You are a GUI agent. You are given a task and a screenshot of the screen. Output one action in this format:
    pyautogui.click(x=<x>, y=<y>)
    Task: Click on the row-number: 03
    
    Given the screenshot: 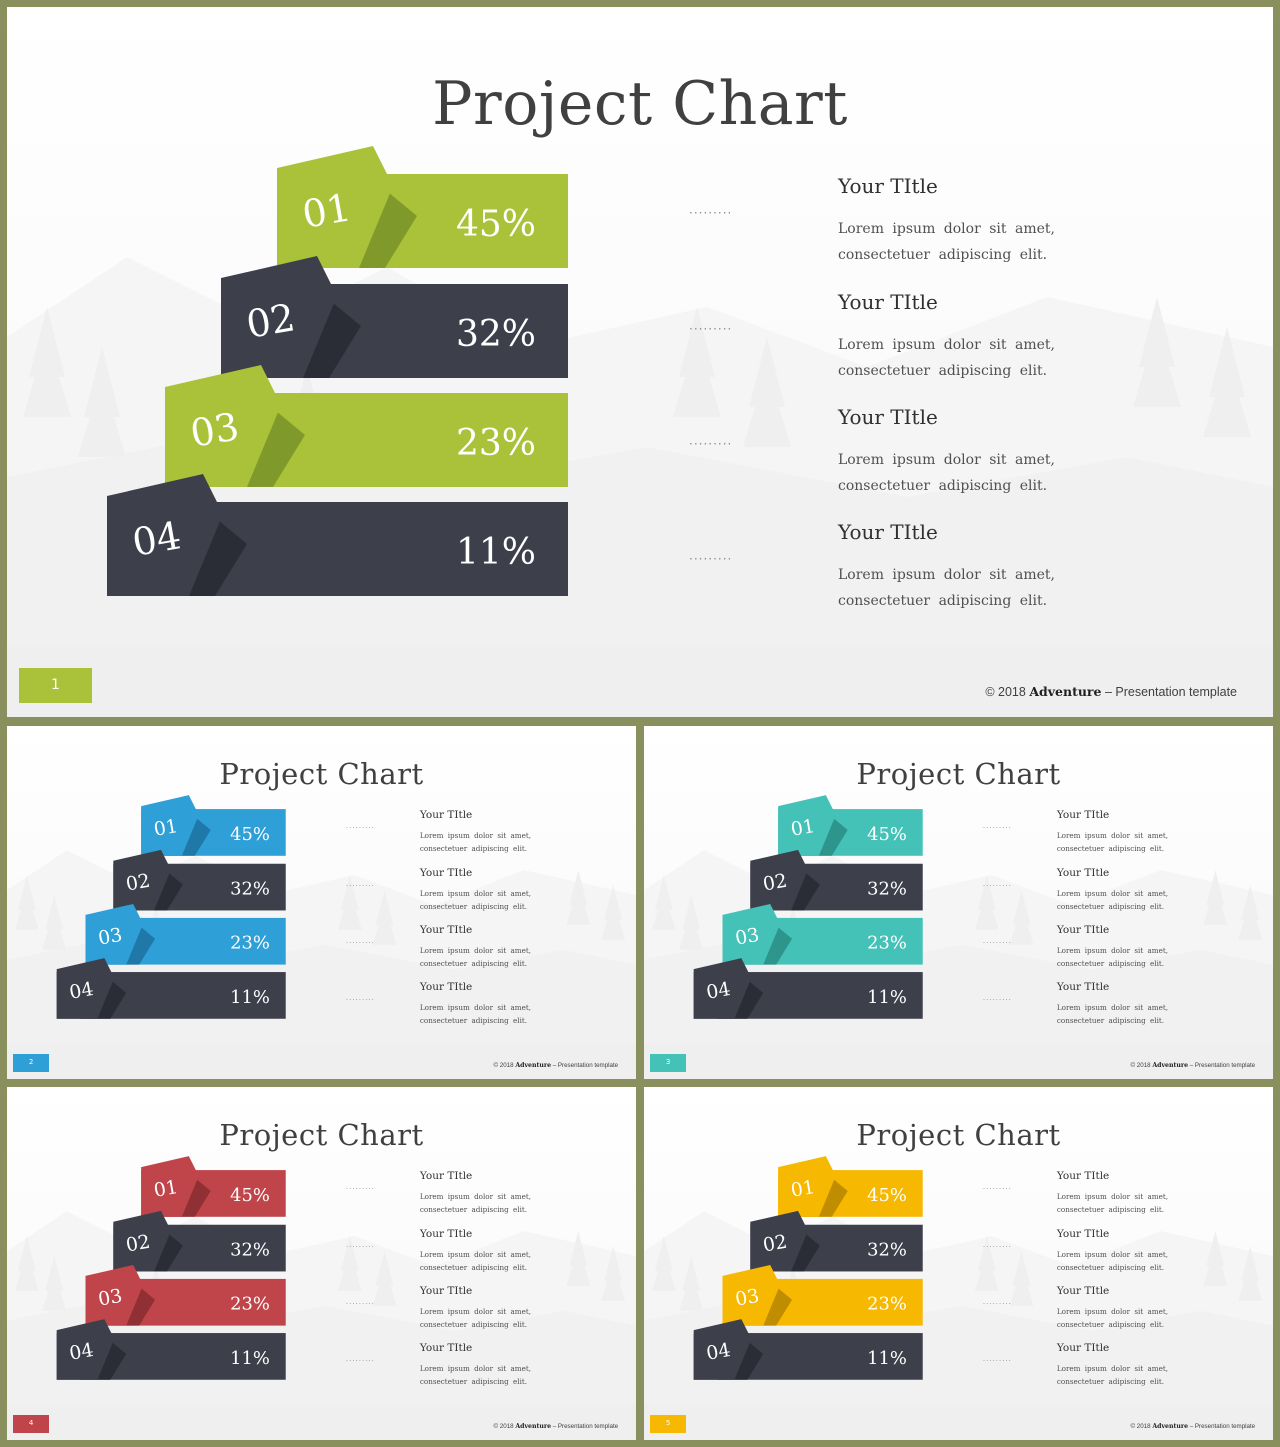 What is the action you would take?
    pyautogui.click(x=110, y=937)
    